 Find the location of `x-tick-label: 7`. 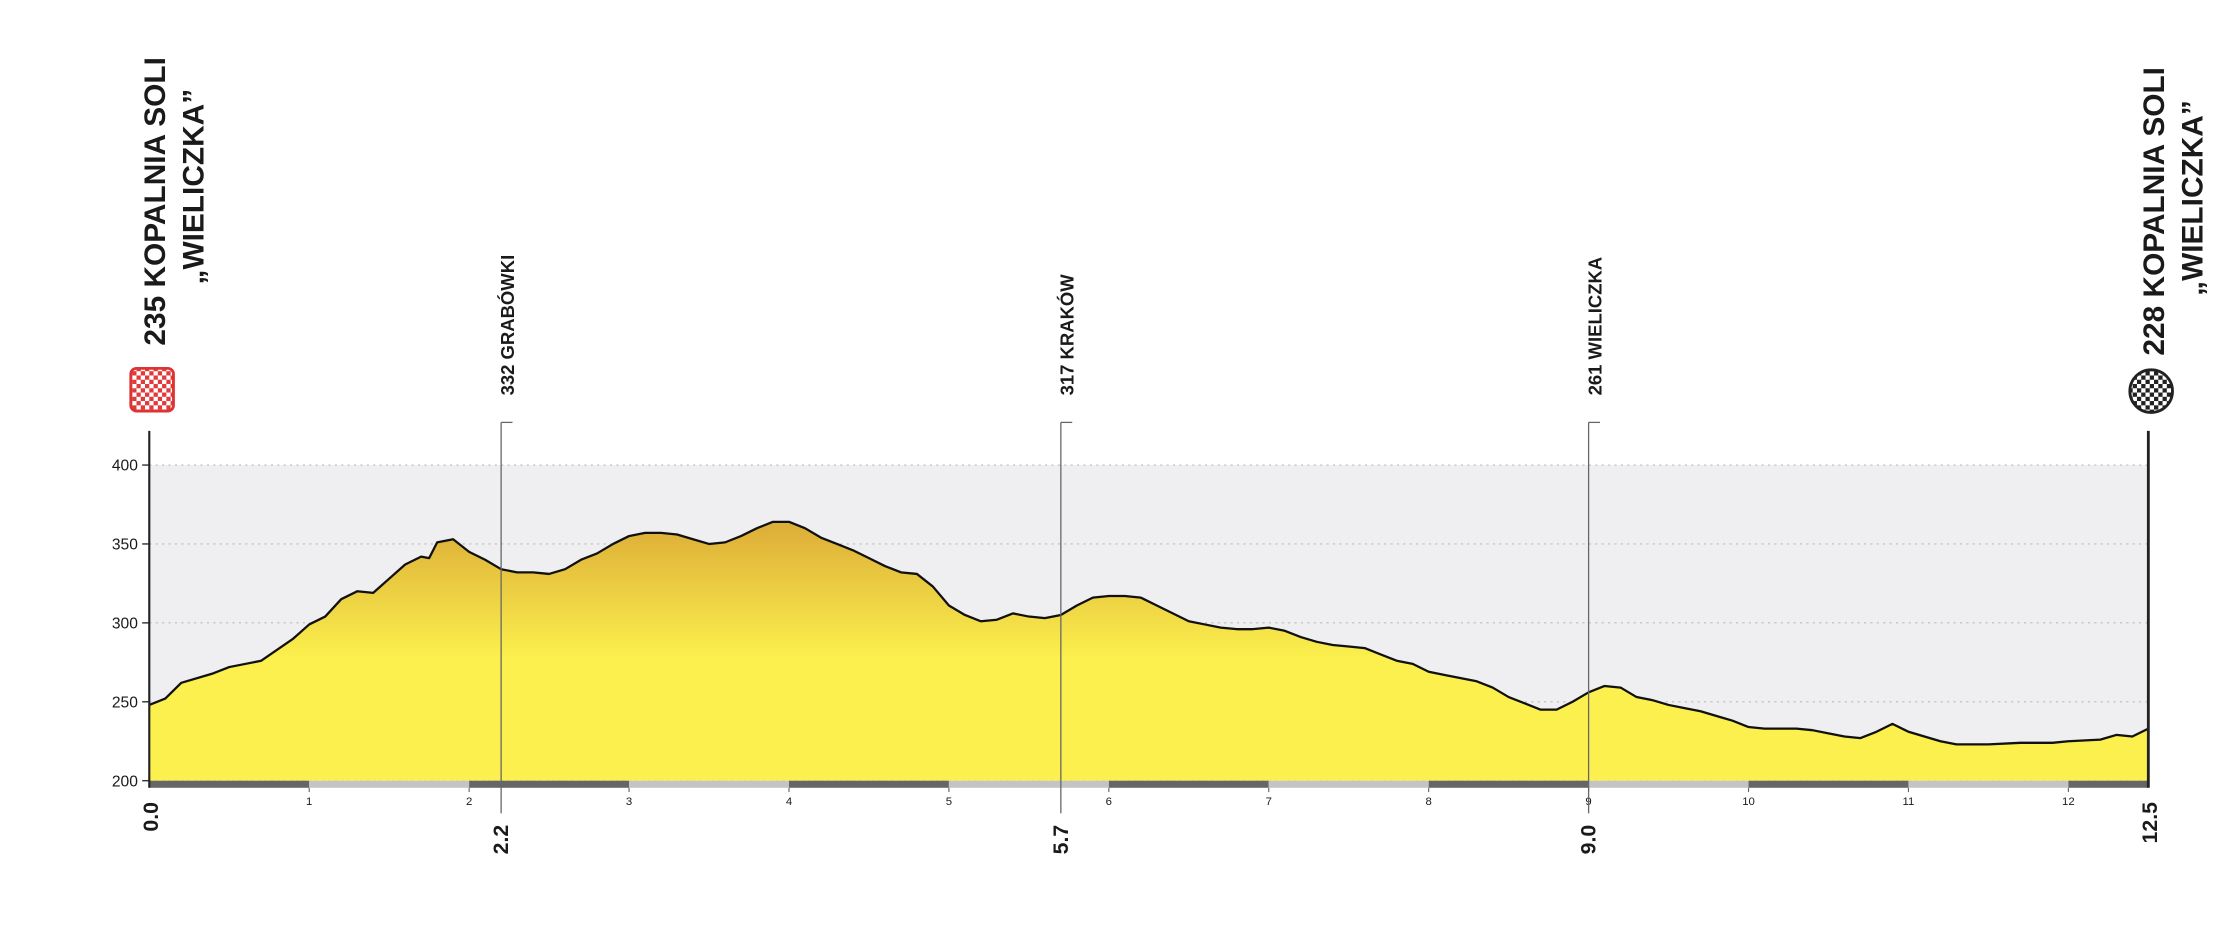

x-tick-label: 7 is located at coordinates (1269, 802).